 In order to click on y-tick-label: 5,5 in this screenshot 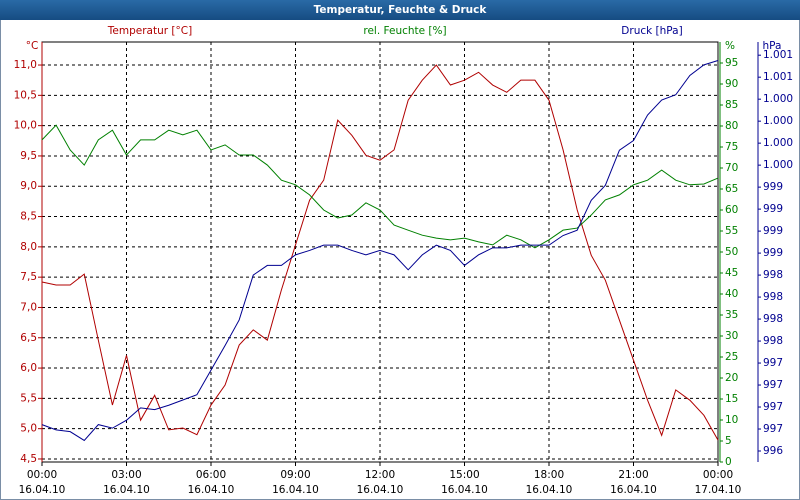, I will do `click(28, 398)`.